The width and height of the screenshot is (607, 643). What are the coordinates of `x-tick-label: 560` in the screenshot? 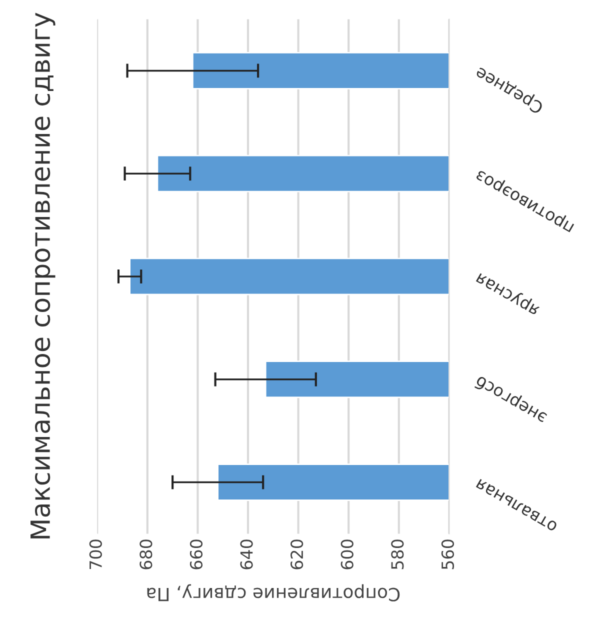 It's located at (447, 555).